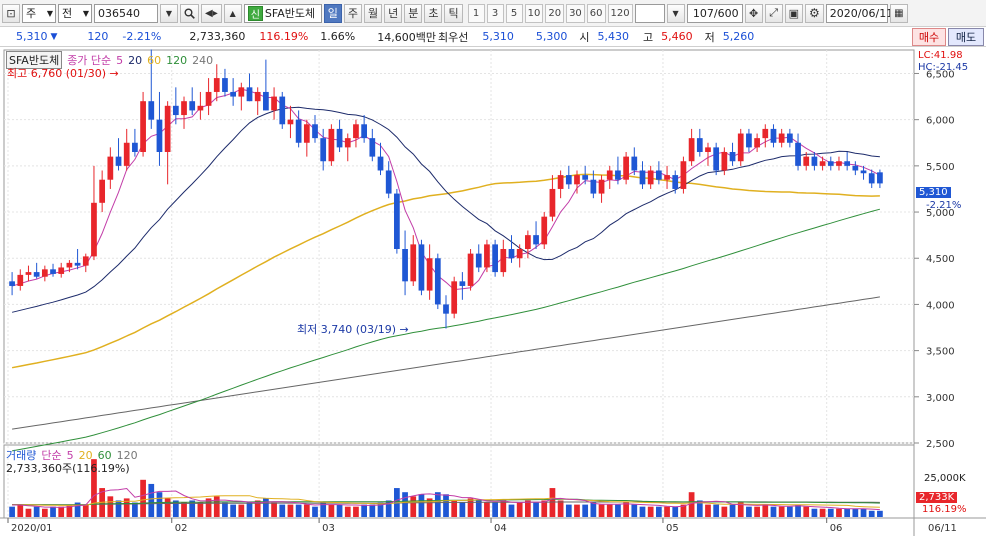 This screenshot has height=539, width=986. Describe the element at coordinates (966, 37) in the screenshot. I see `sell-button: 매도` at that location.